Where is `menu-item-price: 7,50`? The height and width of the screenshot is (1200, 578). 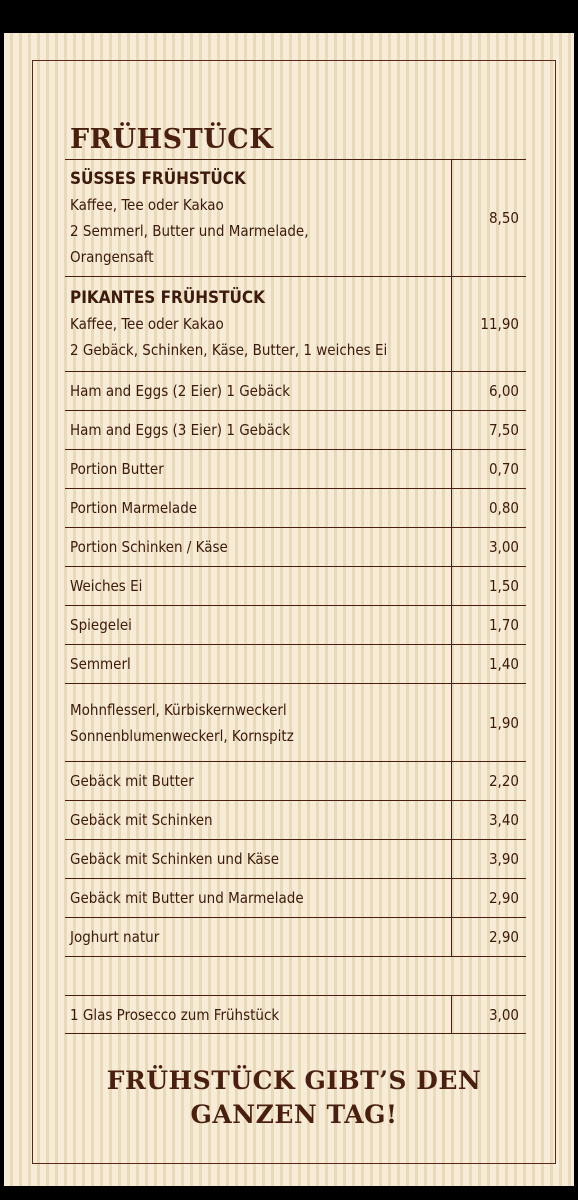 menu-item-price: 7,50 is located at coordinates (503, 430).